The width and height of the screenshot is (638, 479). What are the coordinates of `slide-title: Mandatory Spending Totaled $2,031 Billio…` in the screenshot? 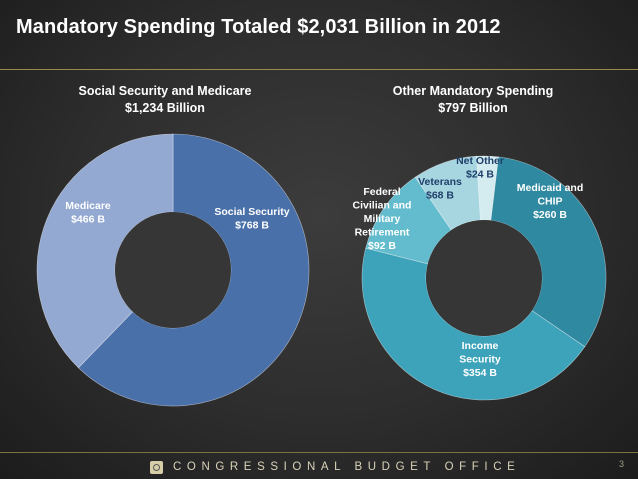 It's located at (258, 27).